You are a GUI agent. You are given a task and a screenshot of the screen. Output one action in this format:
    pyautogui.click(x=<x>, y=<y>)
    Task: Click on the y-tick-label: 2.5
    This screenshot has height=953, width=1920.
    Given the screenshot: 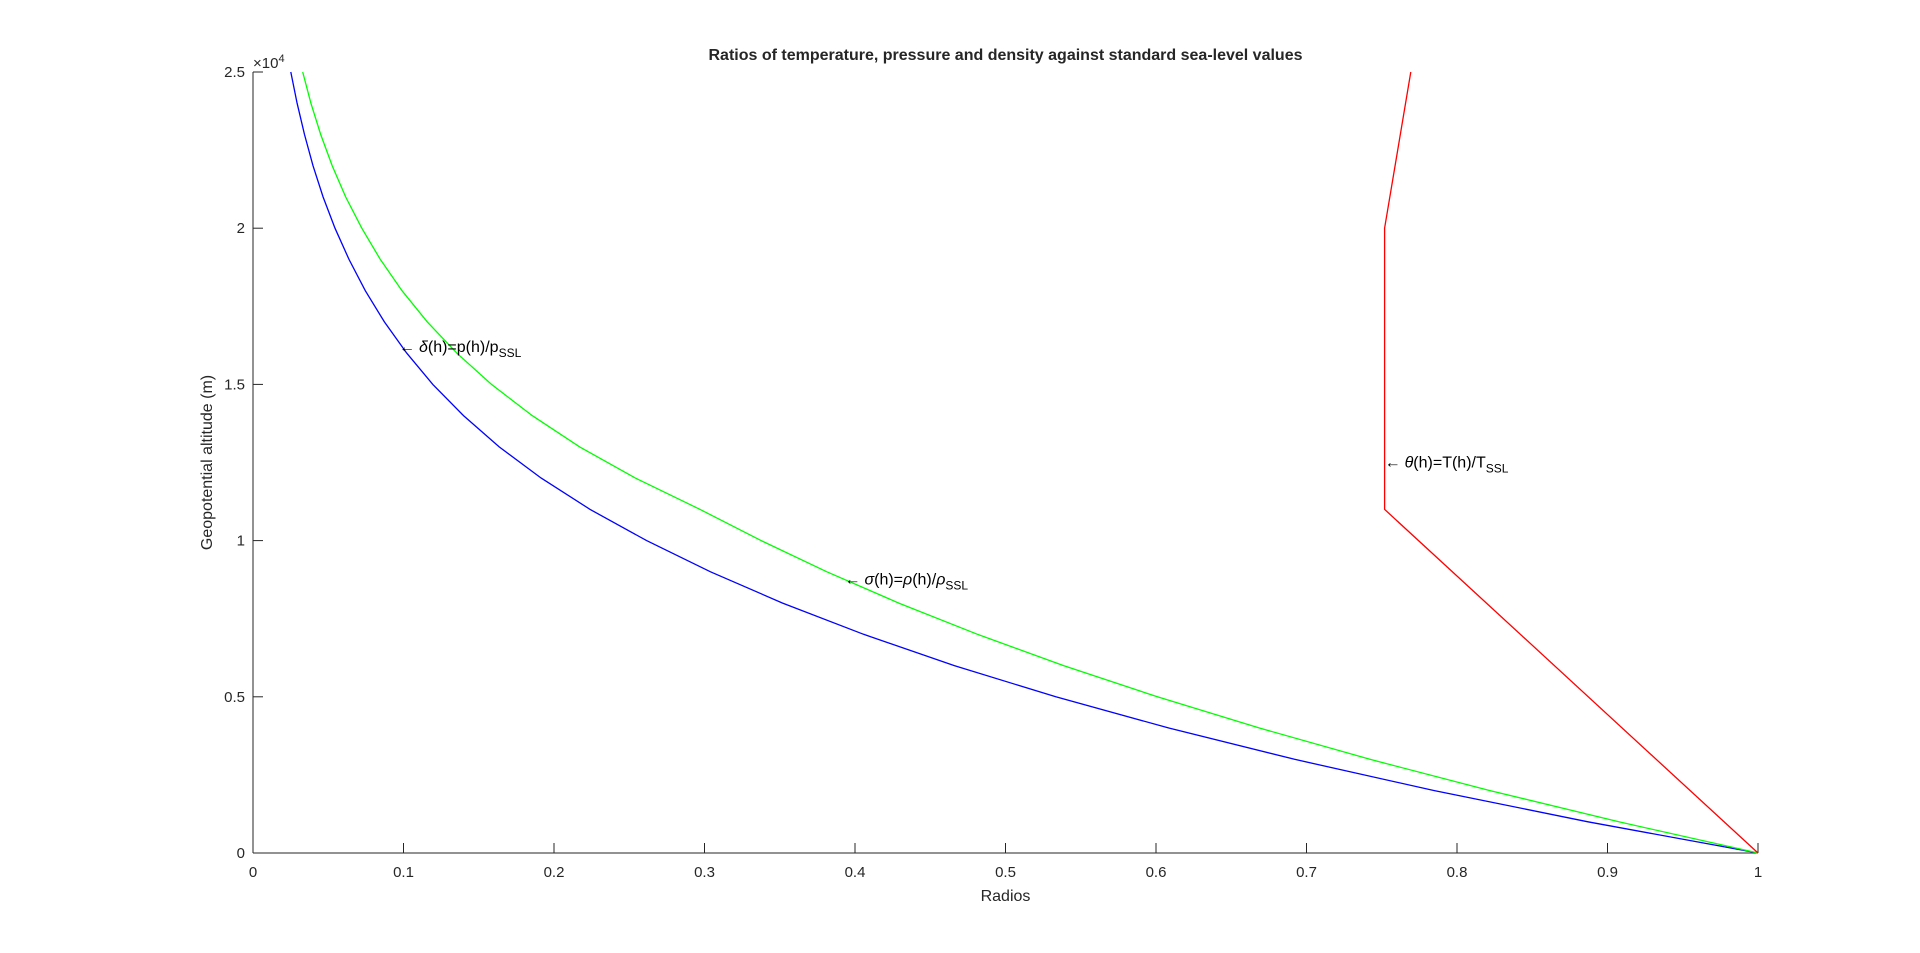 What is the action you would take?
    pyautogui.click(x=234, y=72)
    